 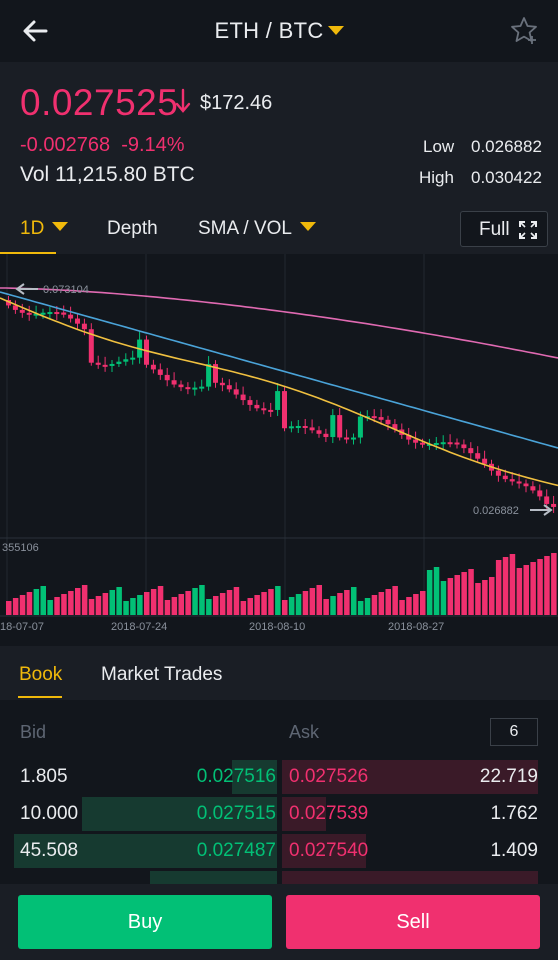 I want to click on max-price-label: 0.073104, so click(x=66, y=290).